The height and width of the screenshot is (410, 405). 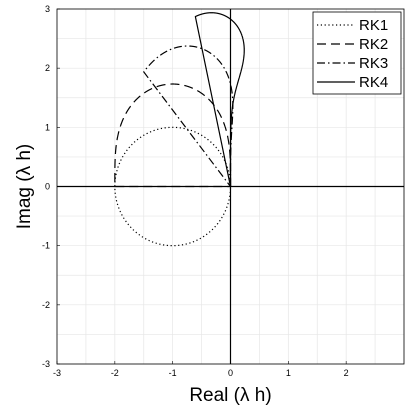 I want to click on y-tick-label: -3, so click(x=46, y=364).